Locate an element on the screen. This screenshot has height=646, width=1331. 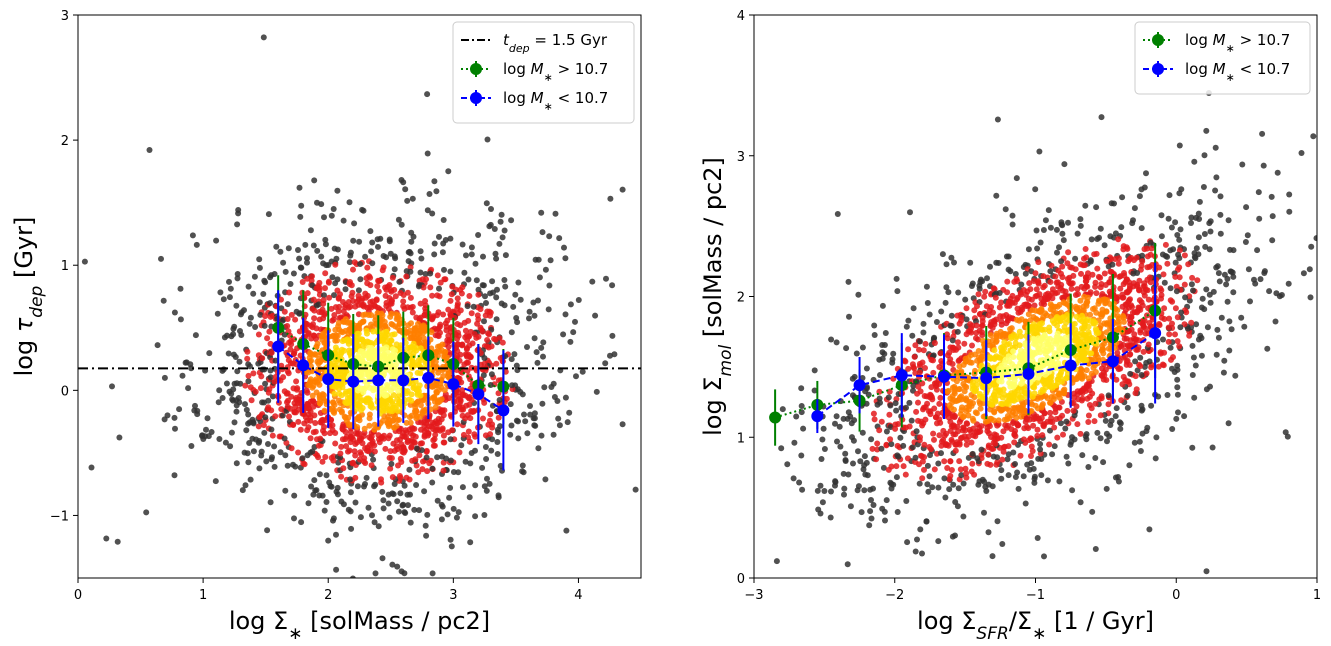
legend-item: log M∗ < 10.7 is located at coordinates (534, 101).